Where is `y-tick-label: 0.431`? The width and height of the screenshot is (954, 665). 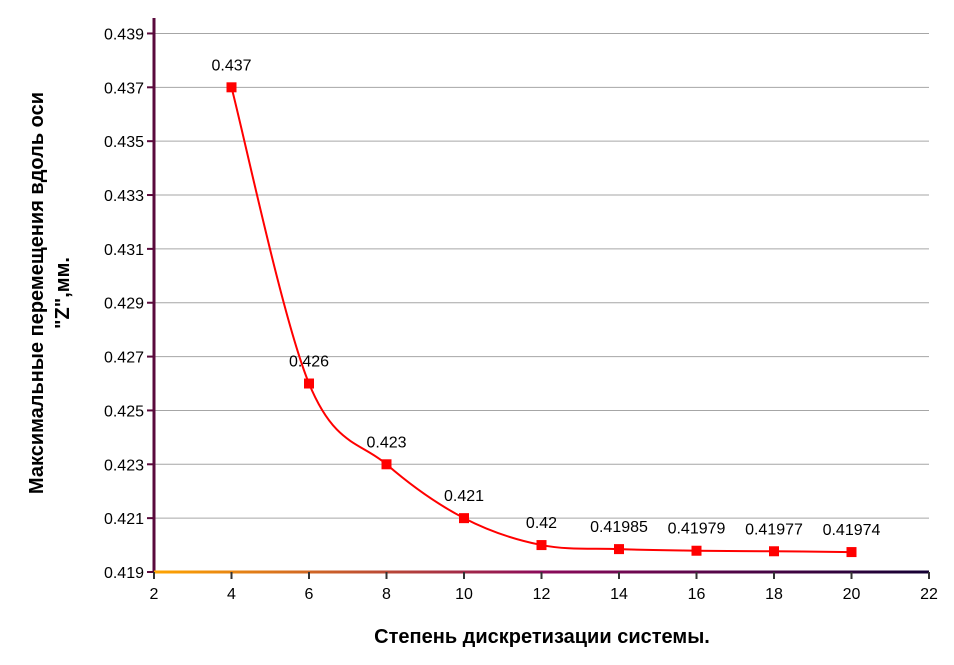
y-tick-label: 0.431 is located at coordinates (124, 250).